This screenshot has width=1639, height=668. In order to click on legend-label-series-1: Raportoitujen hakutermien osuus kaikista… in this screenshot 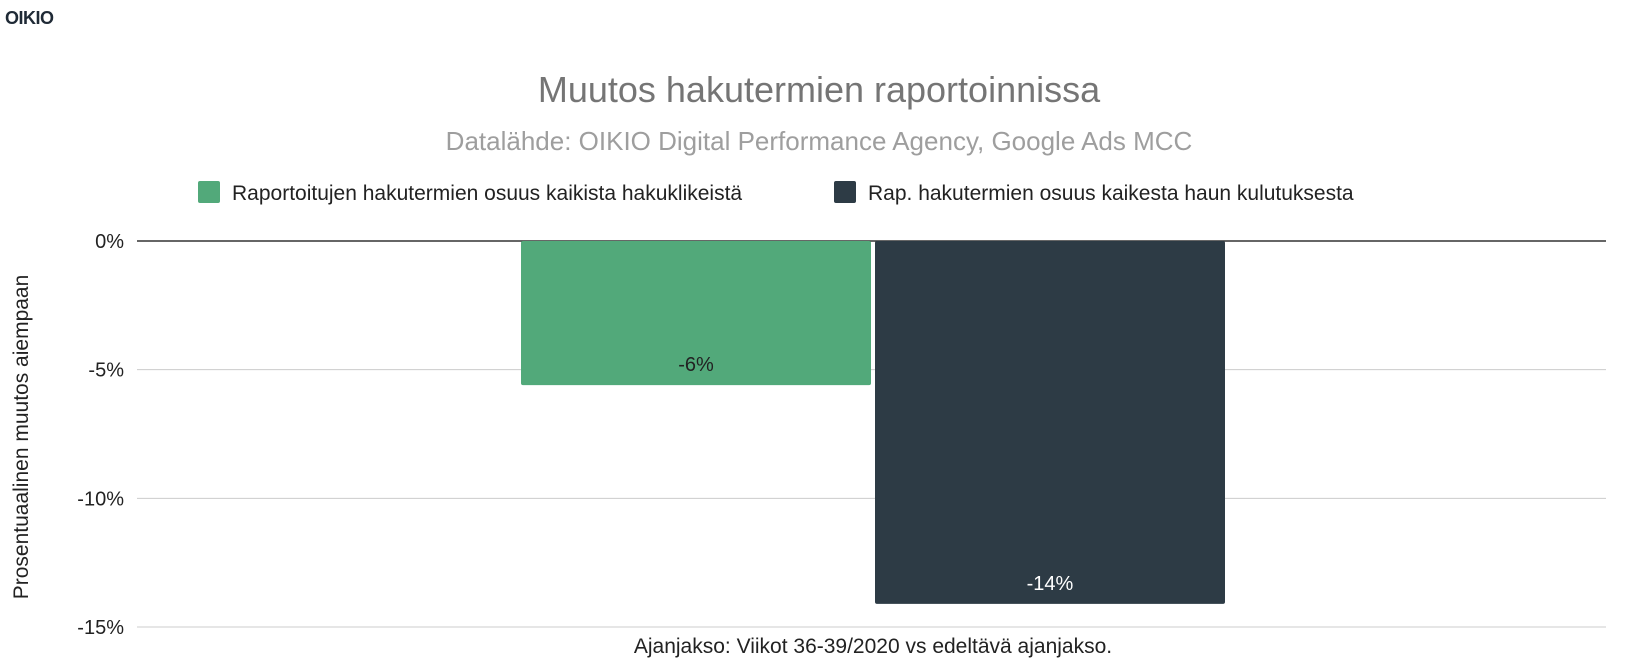, I will do `click(487, 193)`.